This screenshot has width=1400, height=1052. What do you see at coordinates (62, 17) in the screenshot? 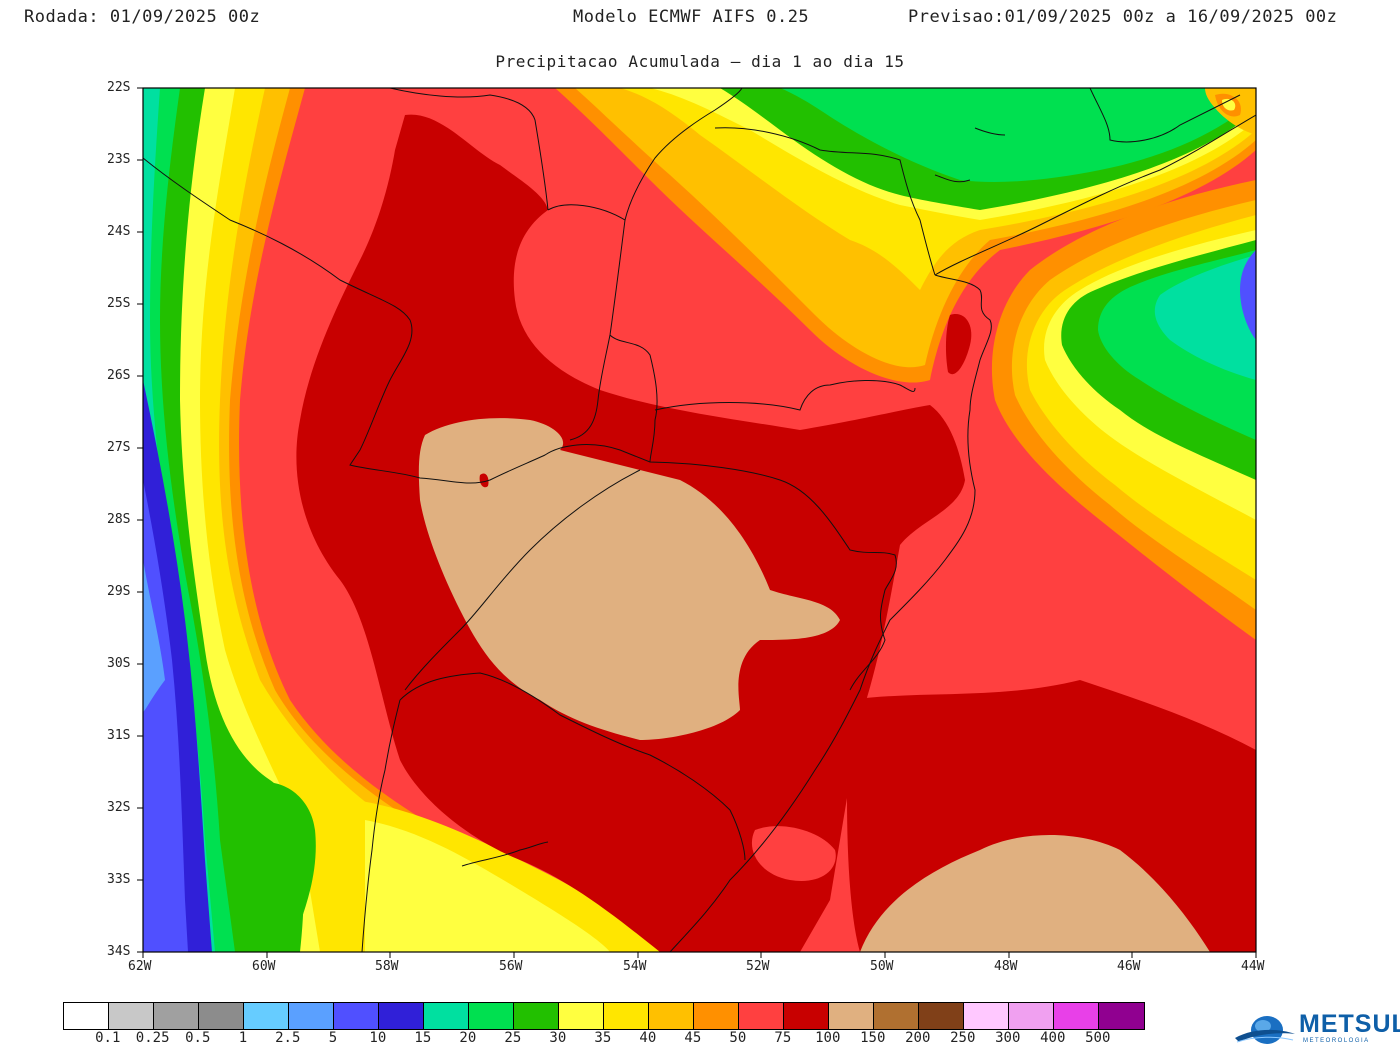
I see `rodada-label: Rodada:` at bounding box center [62, 17].